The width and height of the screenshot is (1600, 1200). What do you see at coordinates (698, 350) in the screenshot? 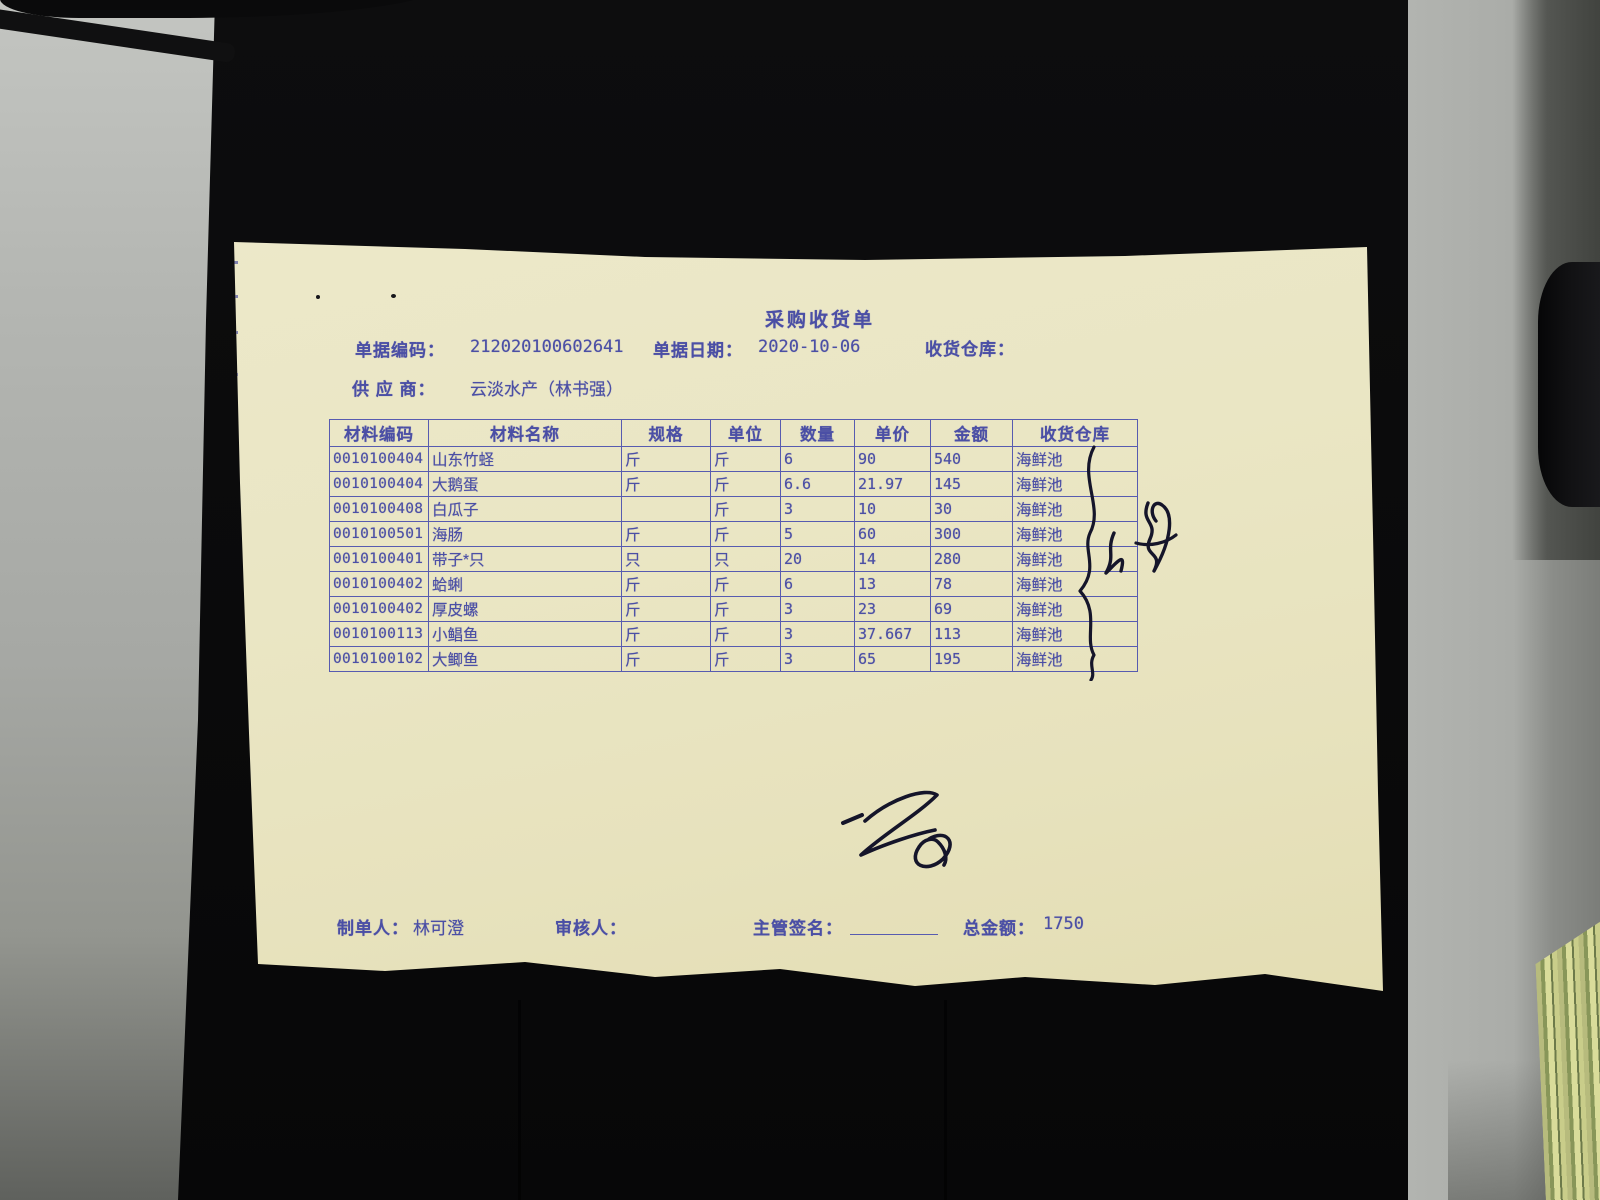
I see `doc-date-label: 单据日期：` at bounding box center [698, 350].